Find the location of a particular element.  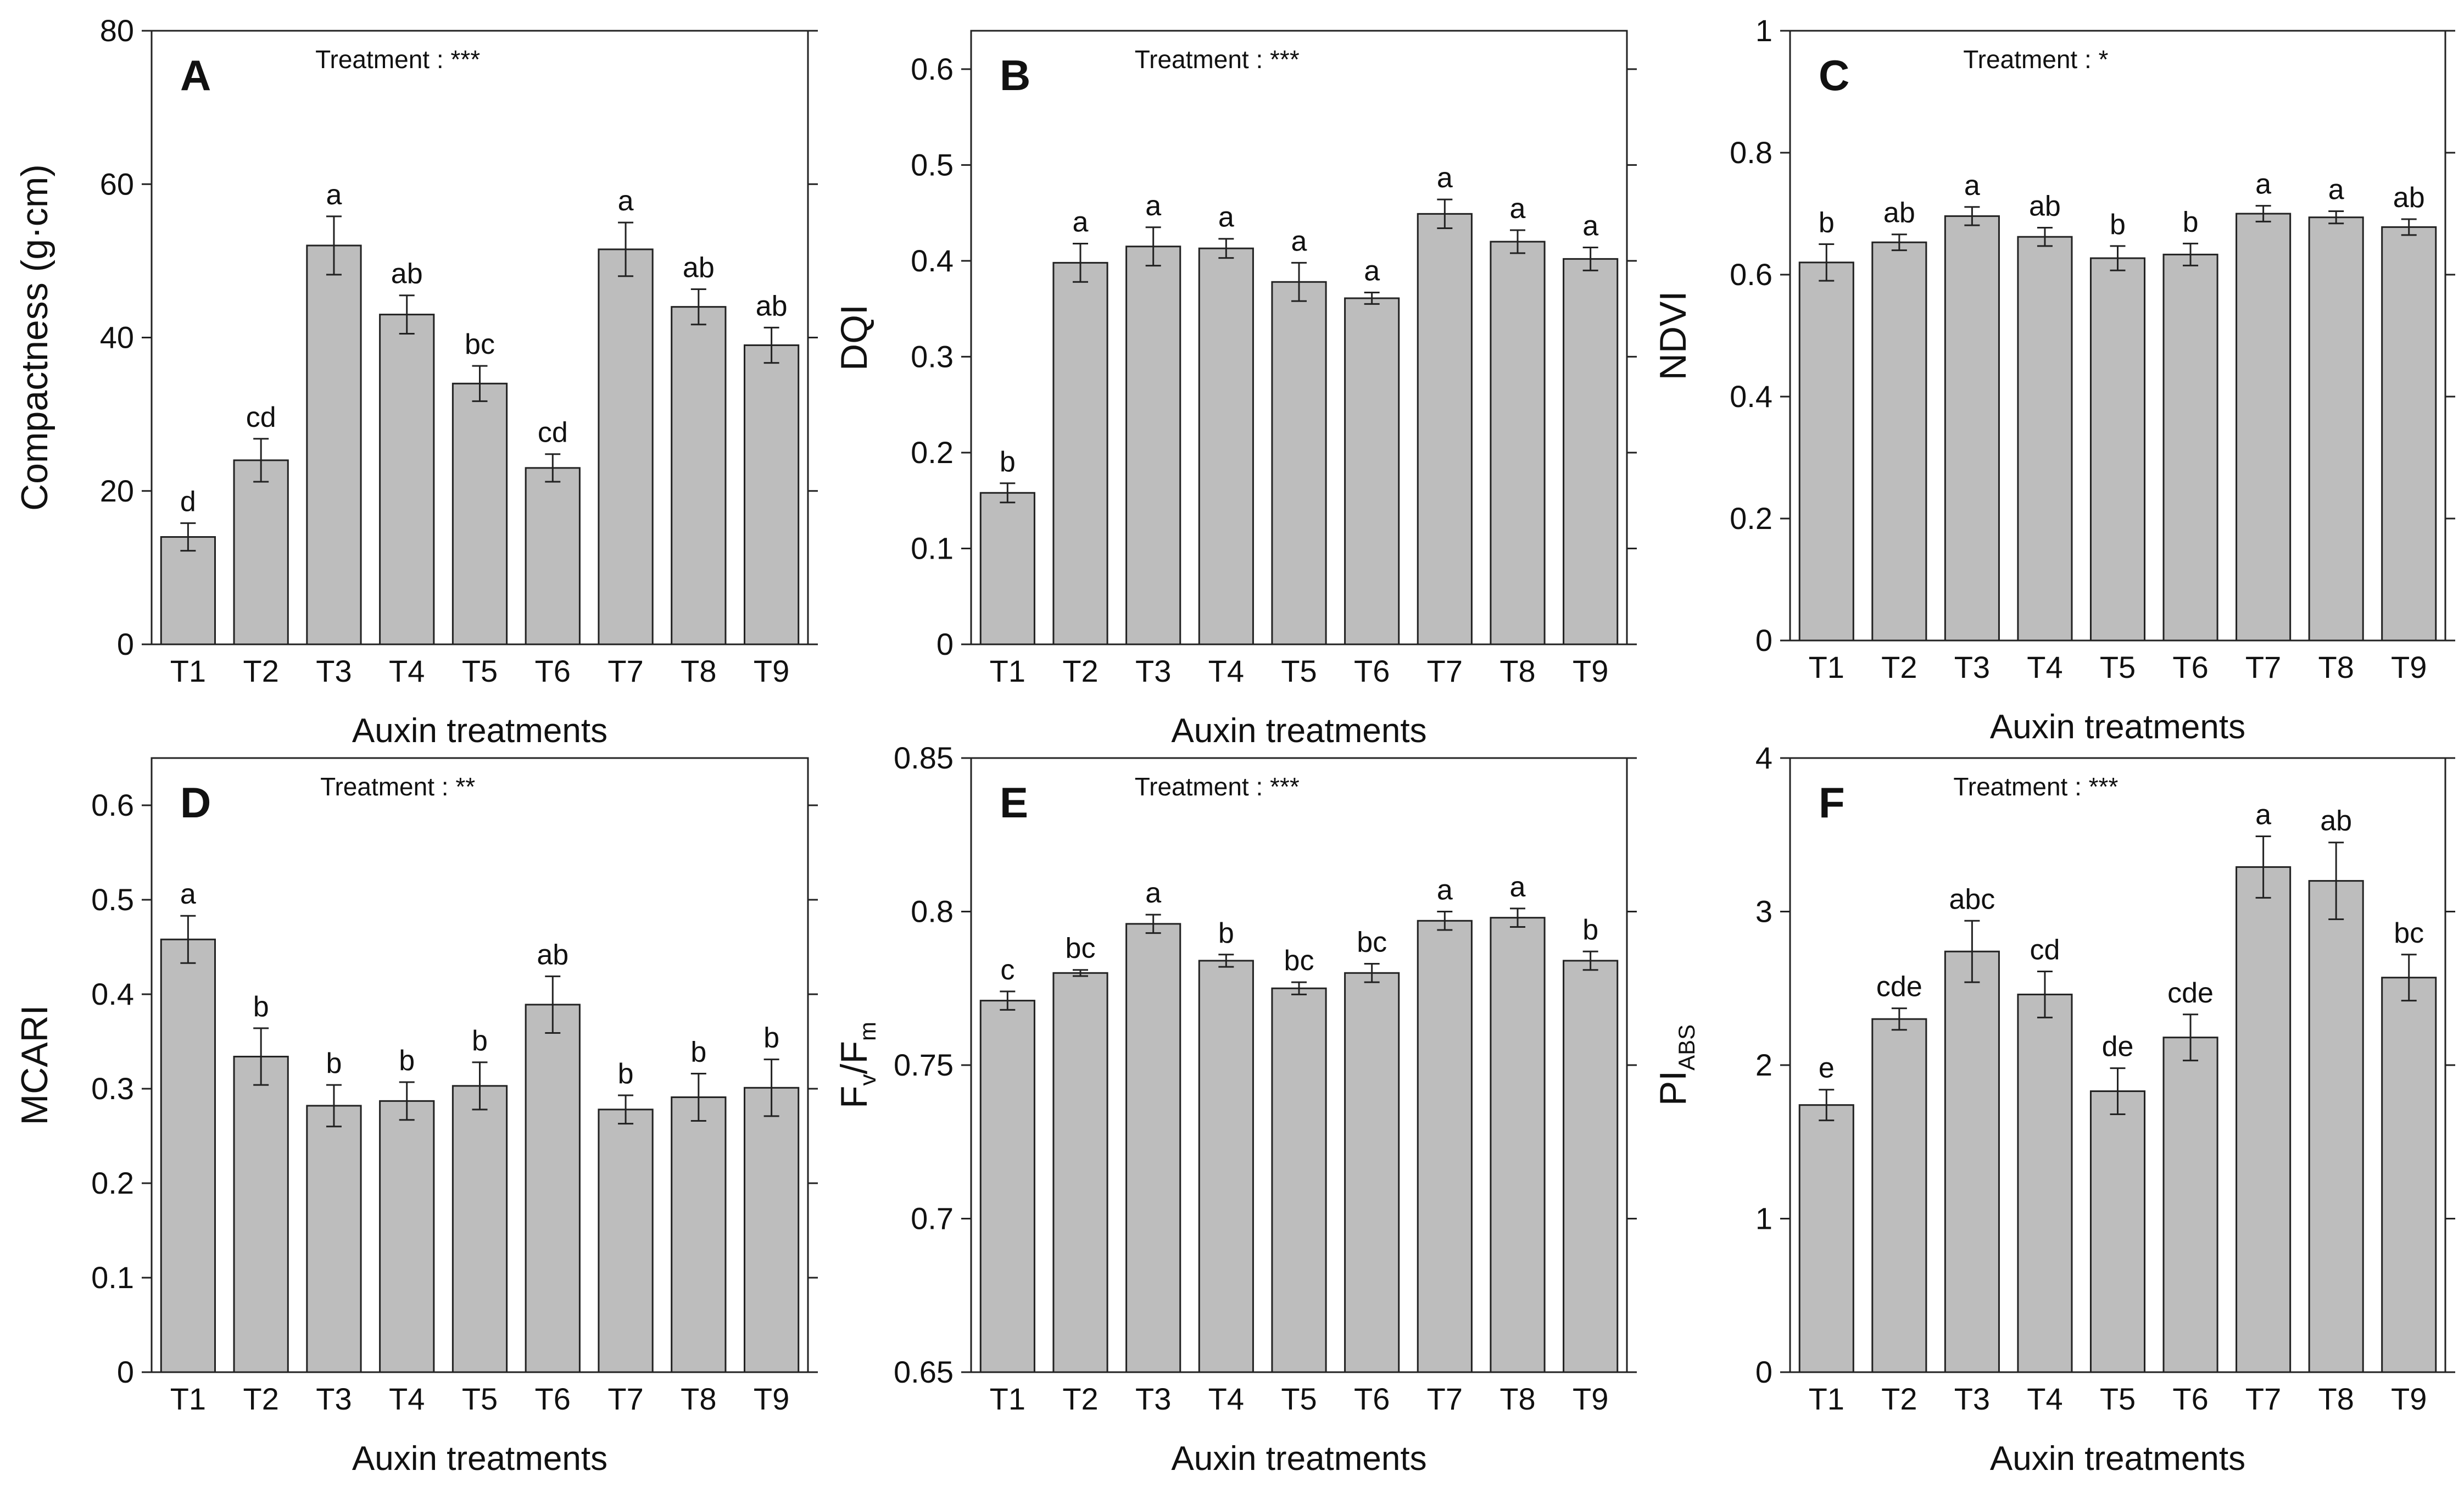

y-axis-label: PIABS is located at coordinates (1676, 1065).